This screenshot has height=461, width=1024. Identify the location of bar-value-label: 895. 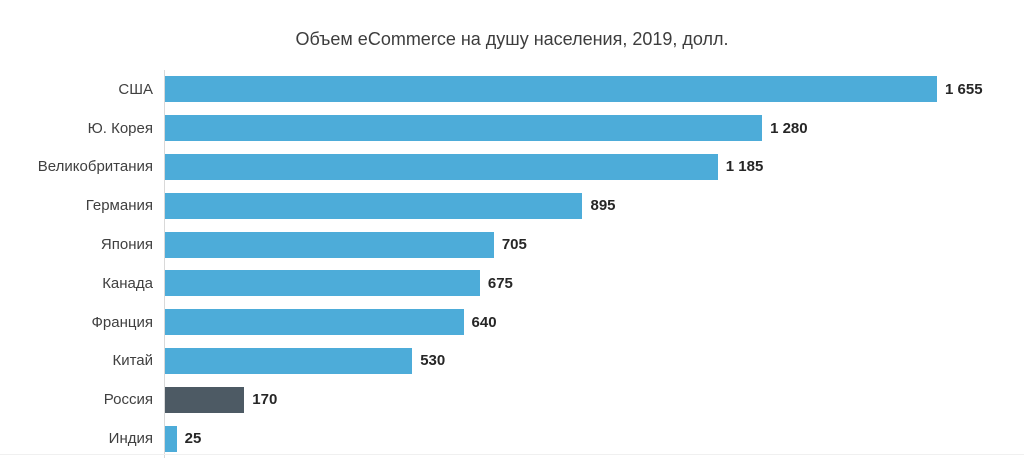
(603, 206).